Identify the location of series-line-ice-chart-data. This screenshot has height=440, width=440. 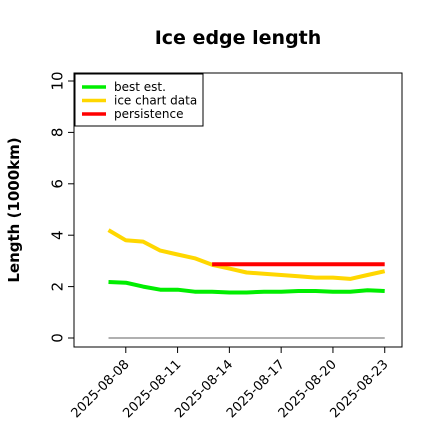
(246, 254).